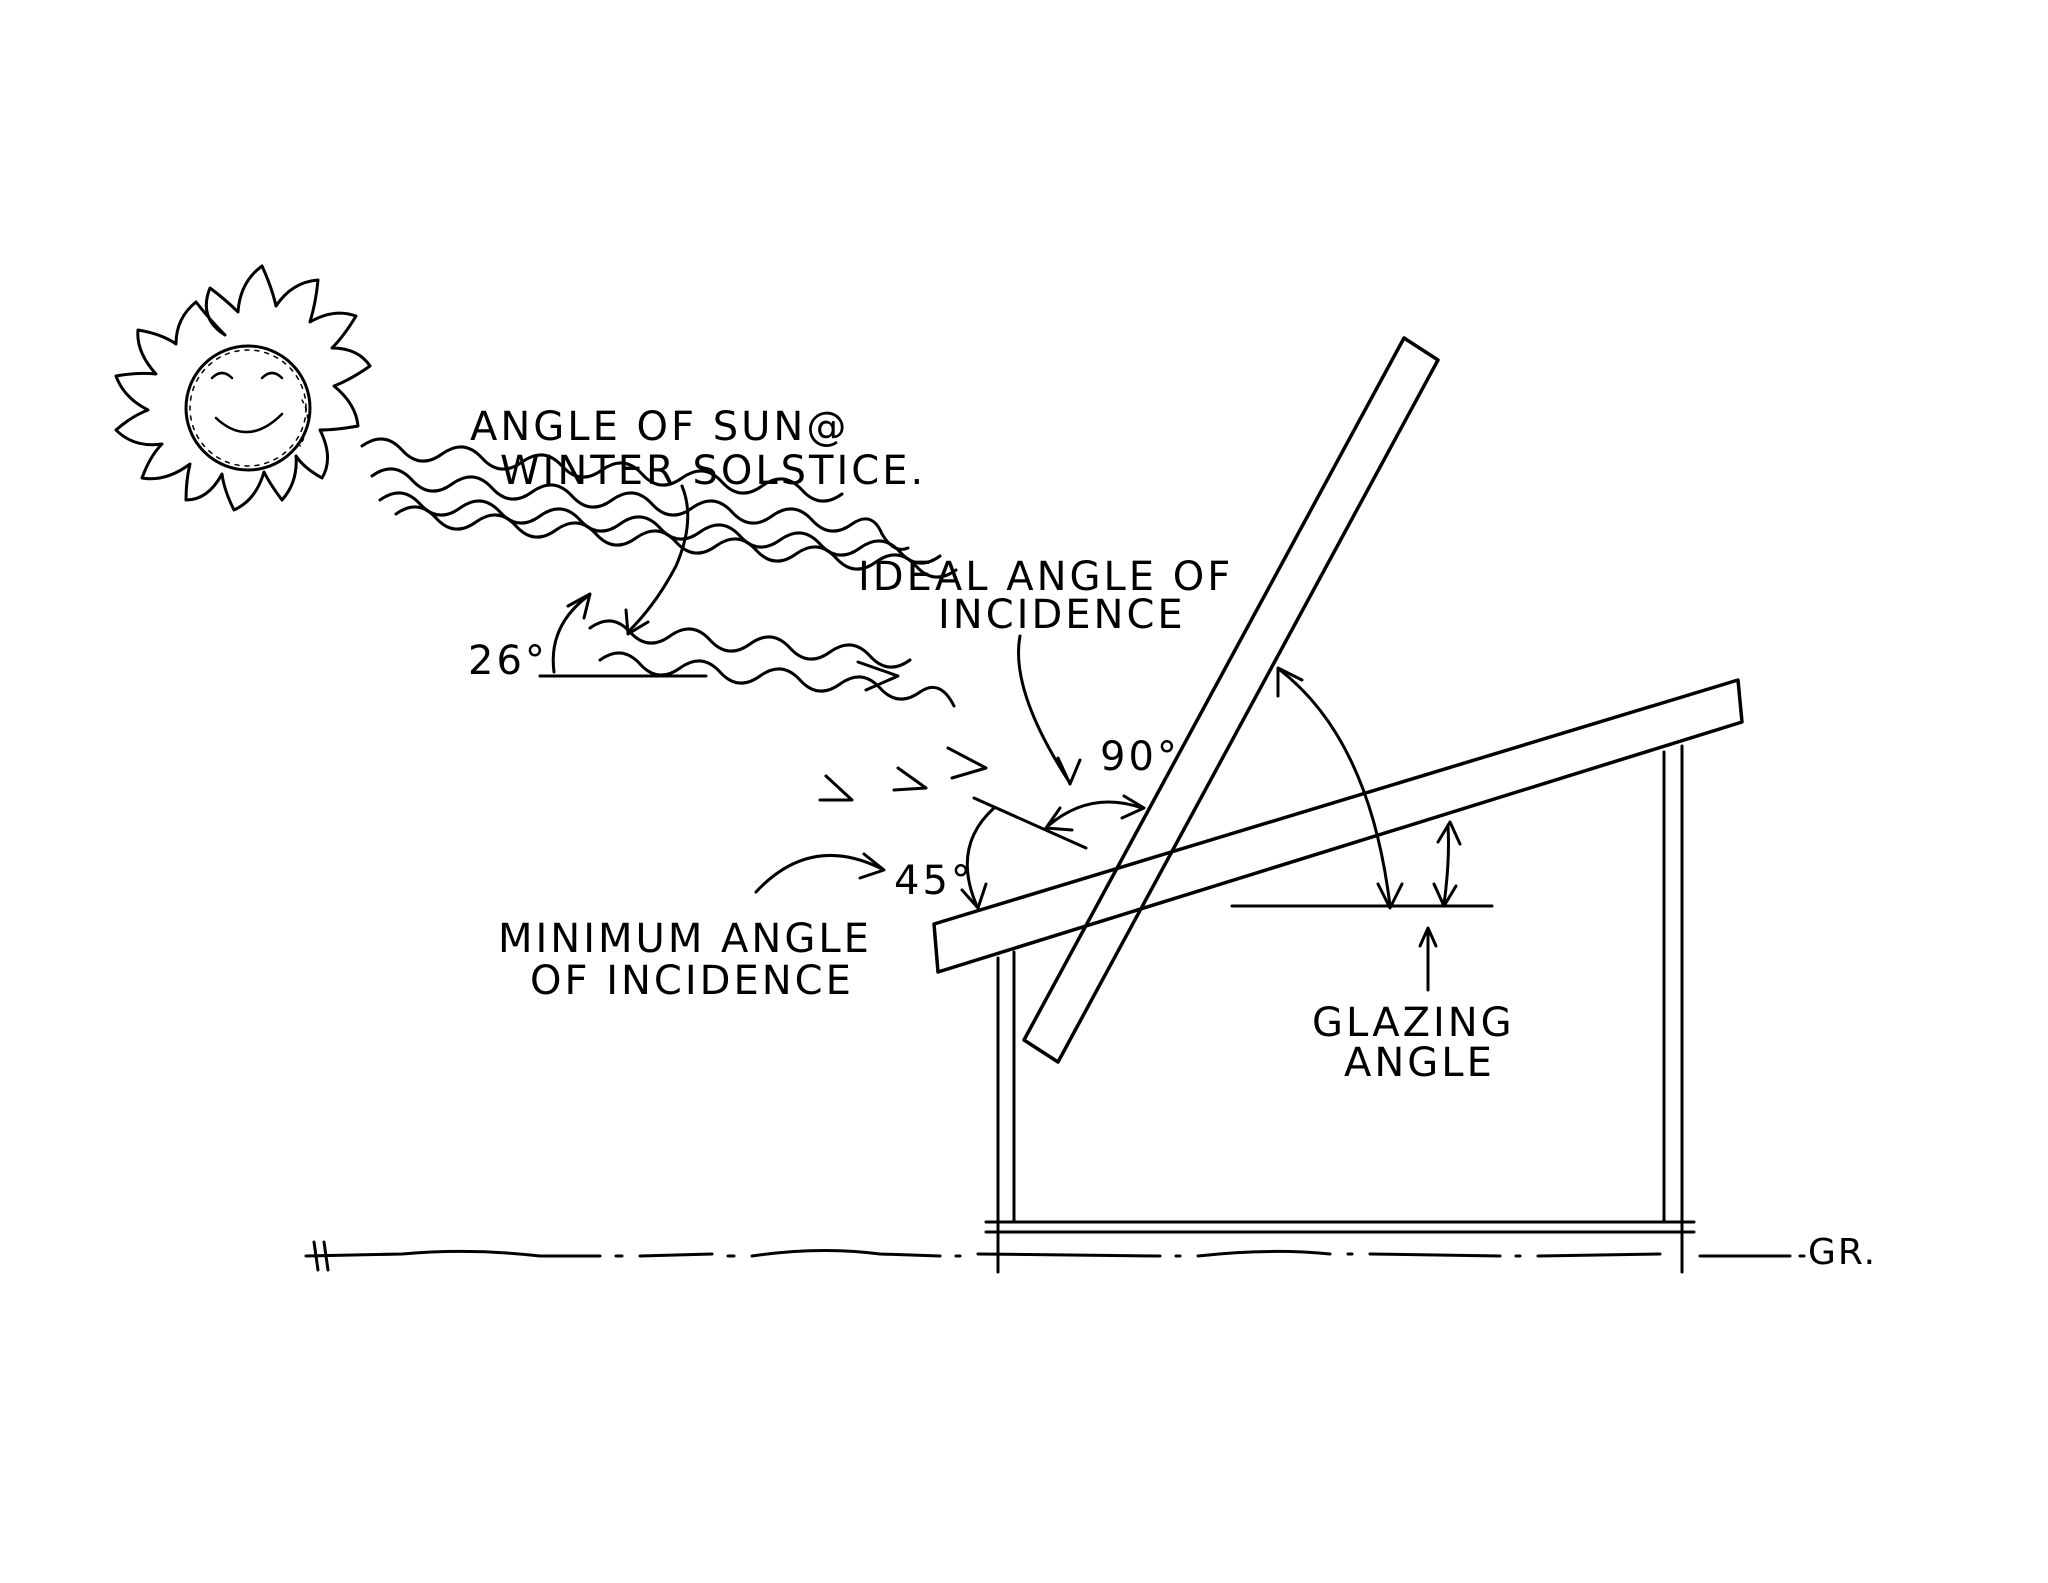 The image size is (2048, 1583). I want to click on minimum-label-leader-arrow, so click(872, 866).